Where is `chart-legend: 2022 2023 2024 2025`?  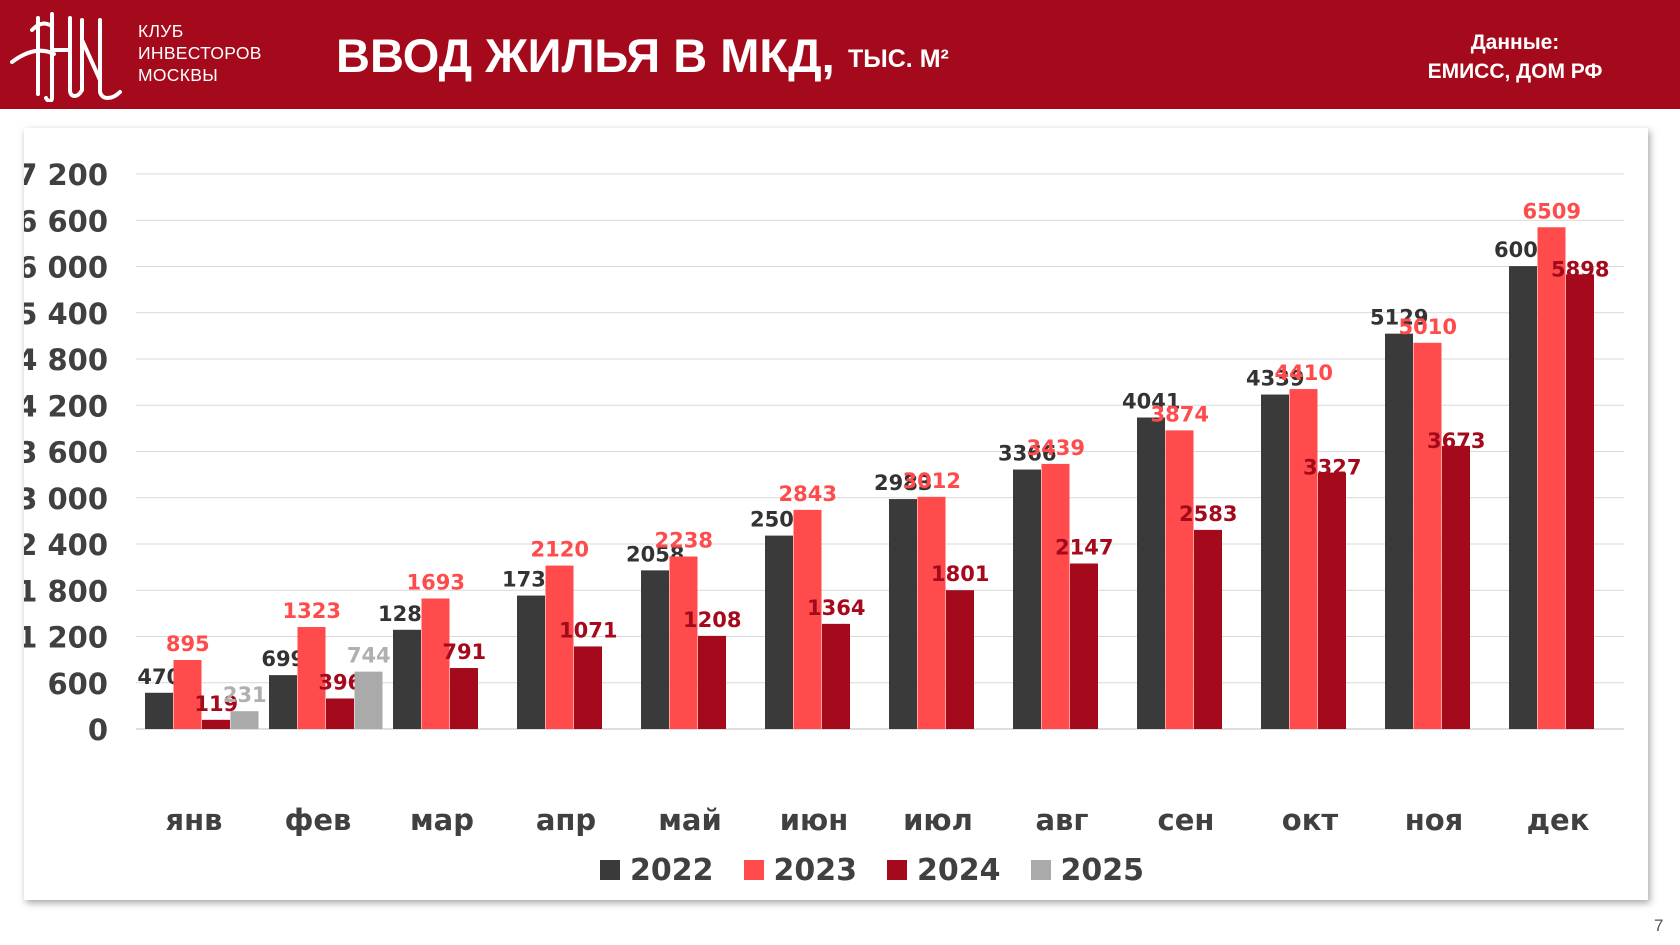 chart-legend: 2022 2023 2024 2025 is located at coordinates (872, 870).